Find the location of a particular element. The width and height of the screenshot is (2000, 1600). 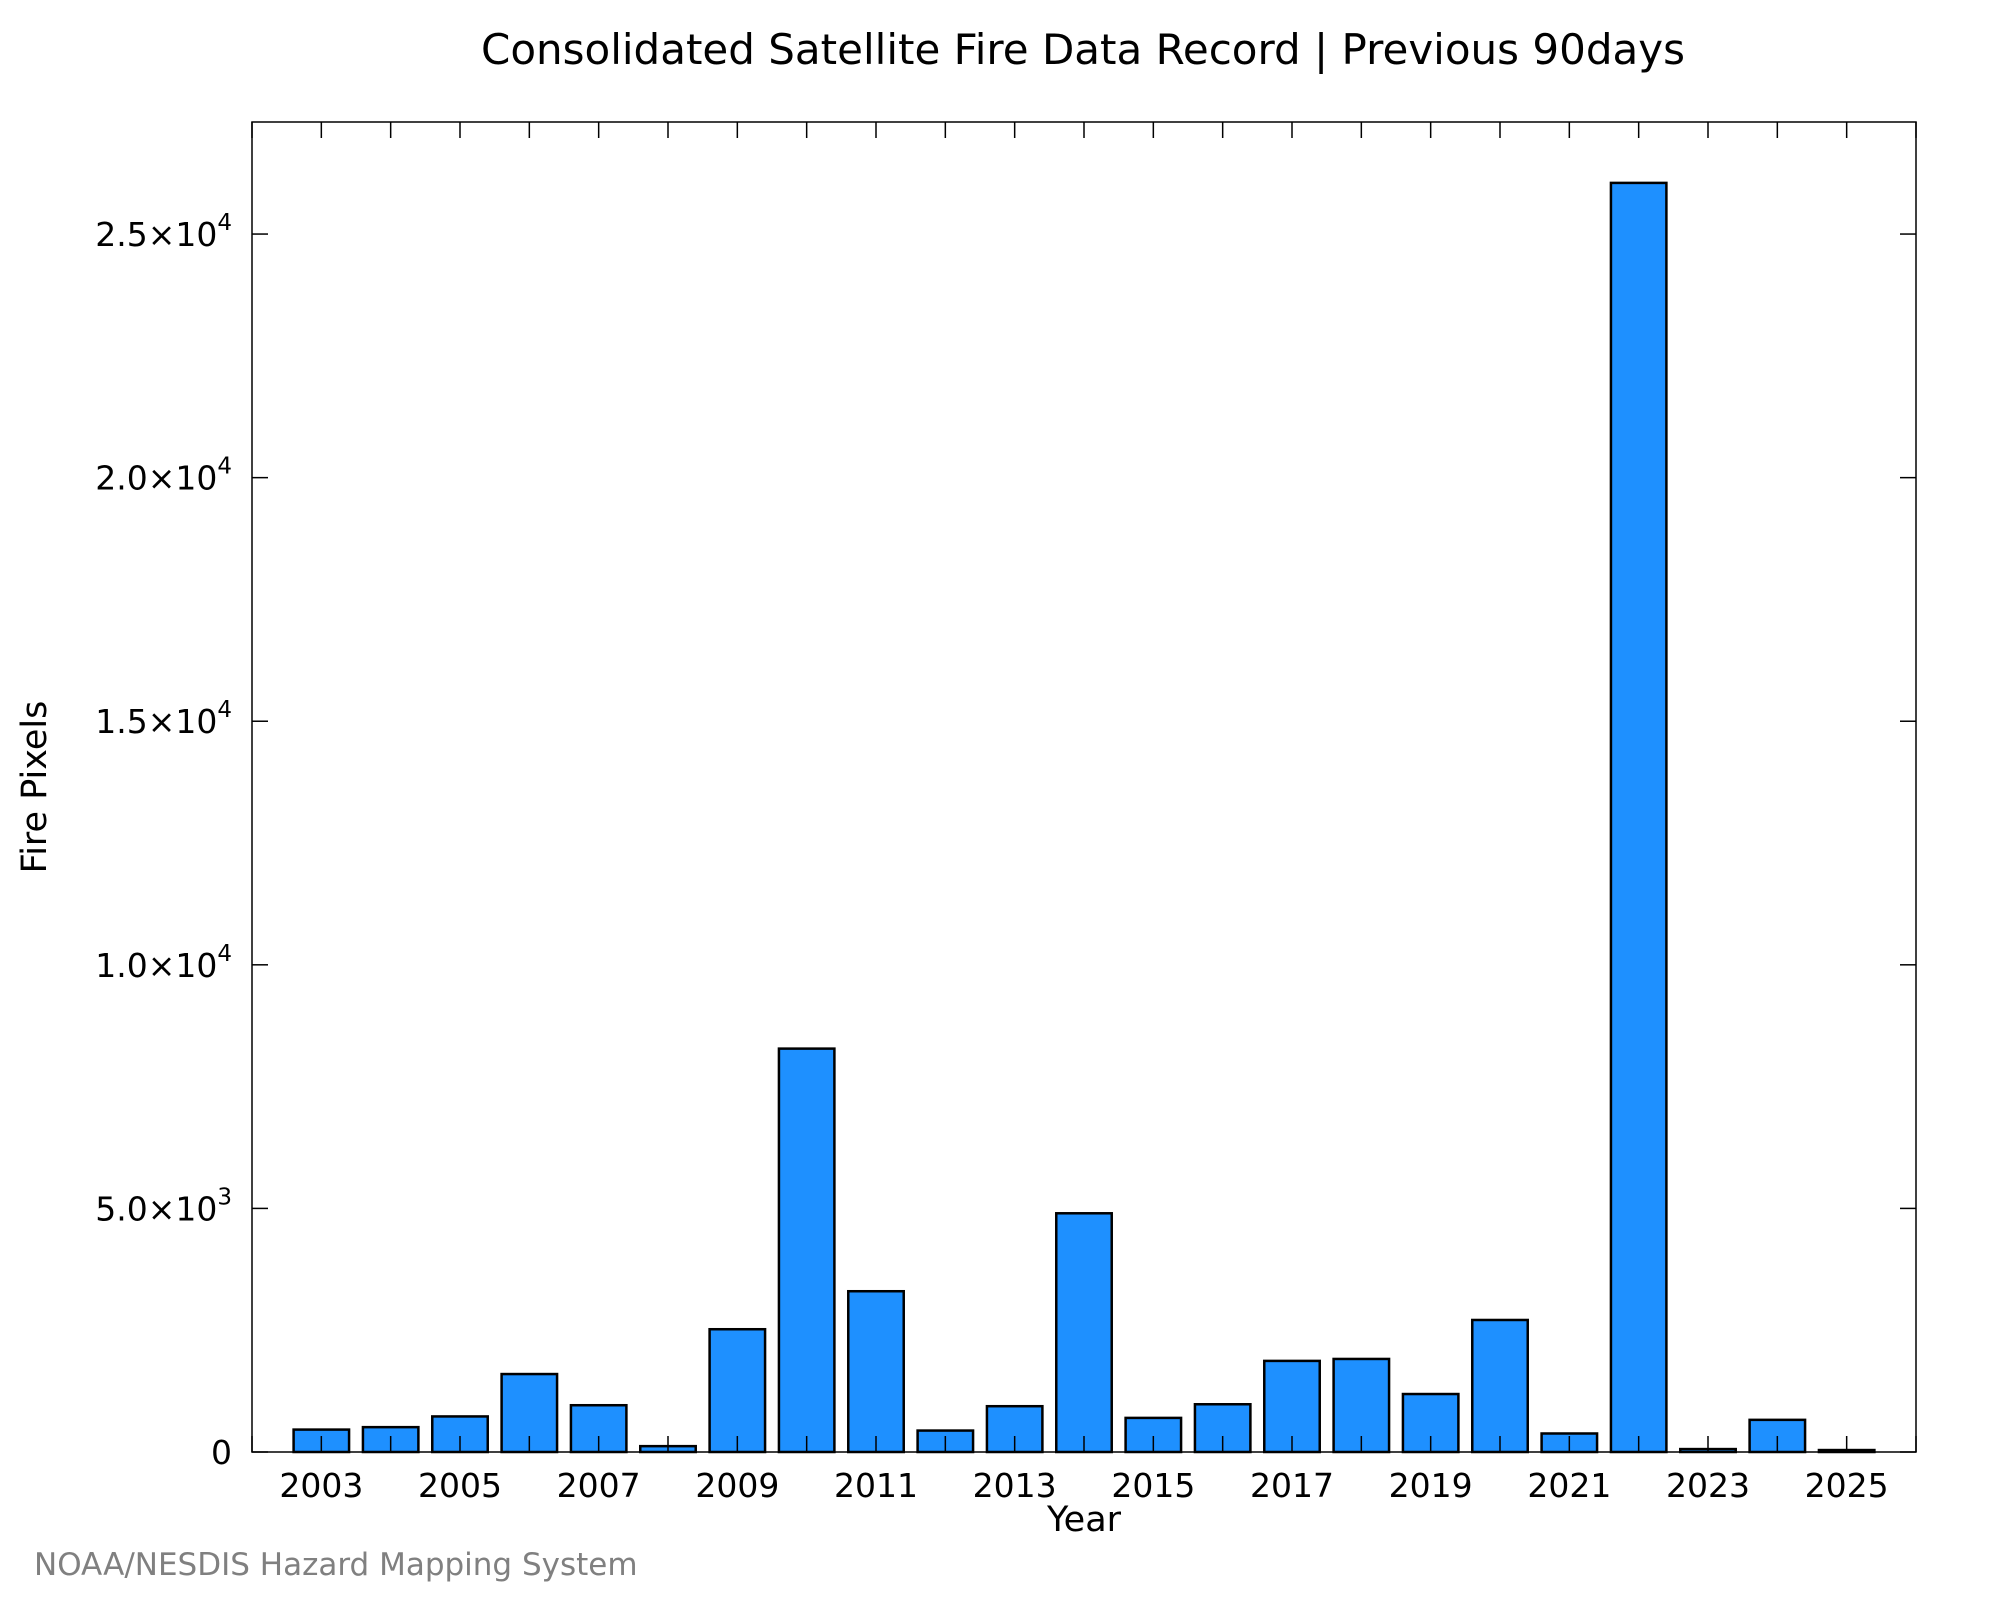

credit-text: NOAA/NESDIS Hazard Mapping System is located at coordinates (336, 1565).